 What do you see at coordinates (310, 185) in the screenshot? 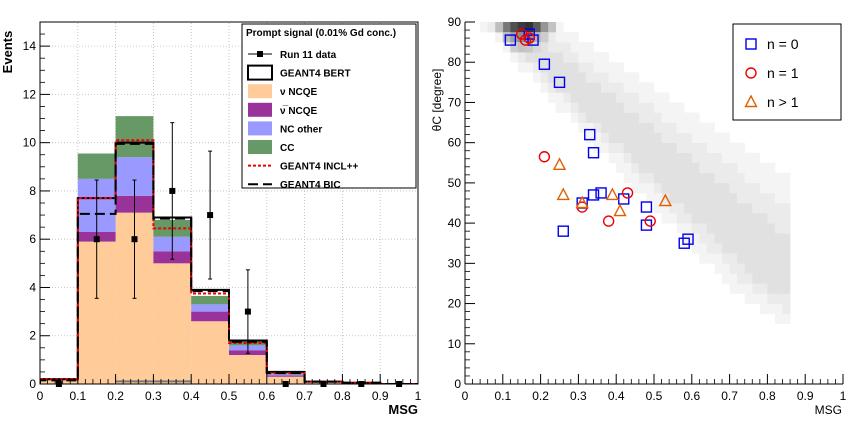
I see `left-legend-label: GEANT4 BIC` at bounding box center [310, 185].